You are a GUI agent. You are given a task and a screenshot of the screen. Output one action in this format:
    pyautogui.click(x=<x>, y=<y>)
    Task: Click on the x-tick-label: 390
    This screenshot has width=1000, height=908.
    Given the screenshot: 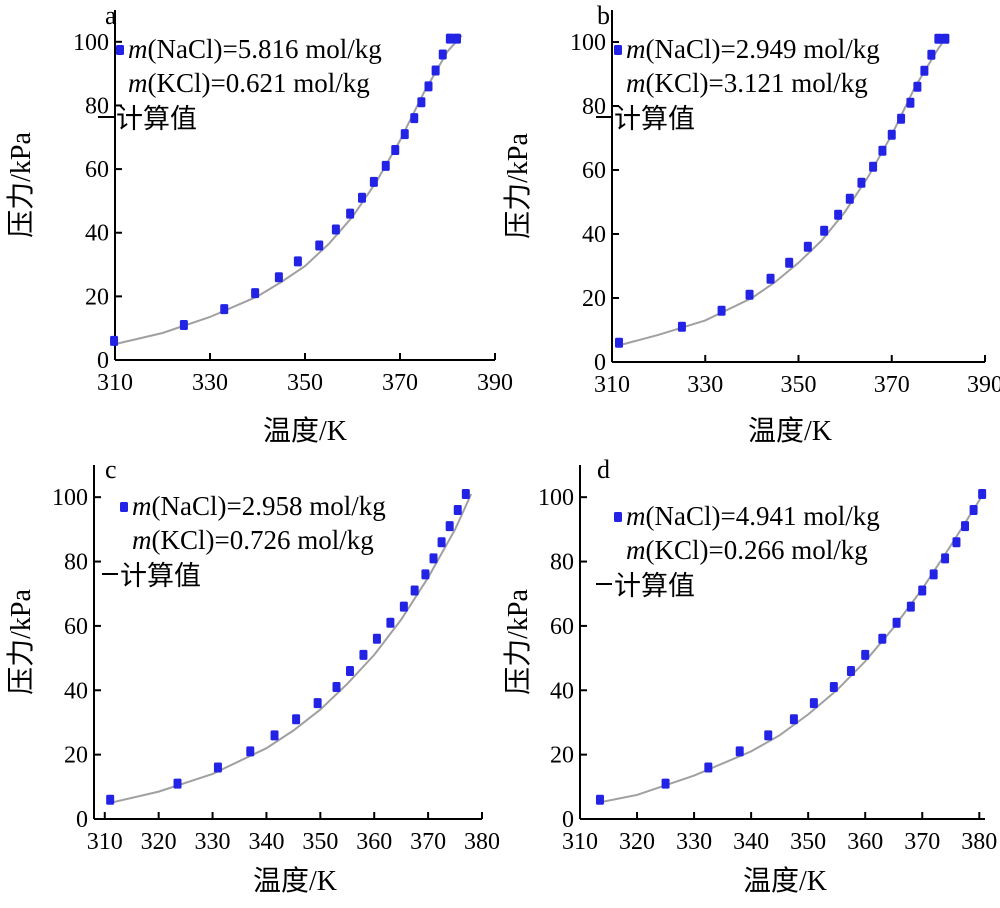 What is the action you would take?
    pyautogui.click(x=983, y=385)
    